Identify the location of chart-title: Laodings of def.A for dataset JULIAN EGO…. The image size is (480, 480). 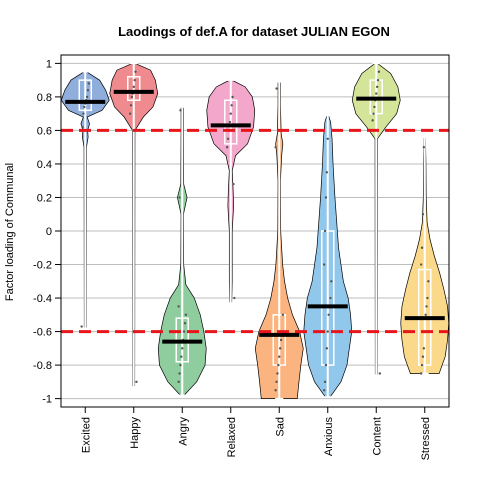
(254, 31).